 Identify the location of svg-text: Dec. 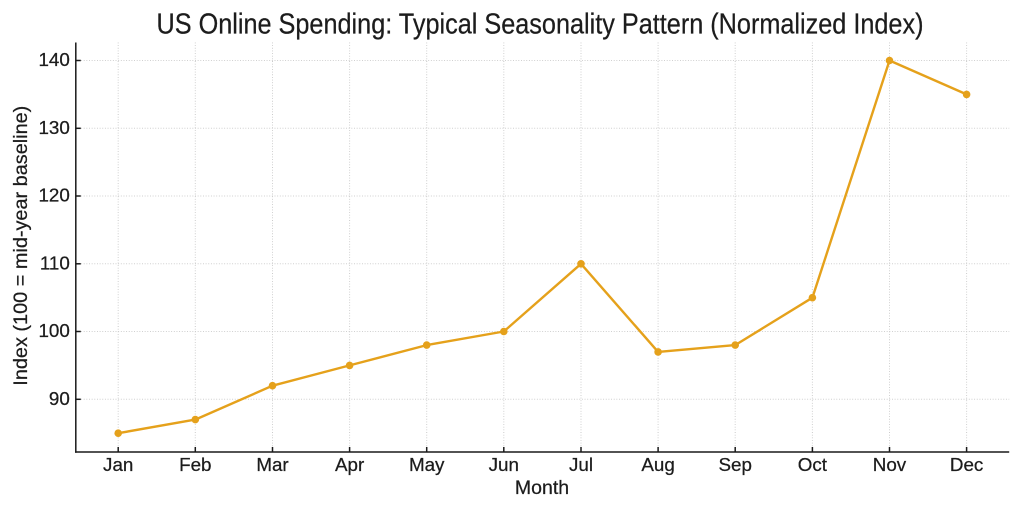
(966, 464).